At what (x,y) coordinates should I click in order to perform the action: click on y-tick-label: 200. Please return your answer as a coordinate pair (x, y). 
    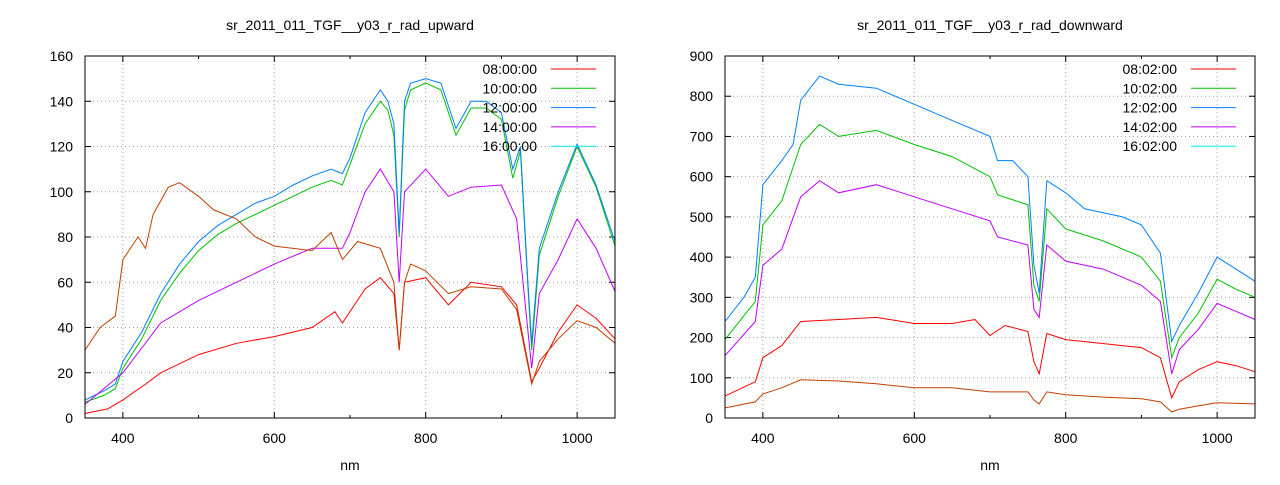
    Looking at the image, I should click on (702, 338).